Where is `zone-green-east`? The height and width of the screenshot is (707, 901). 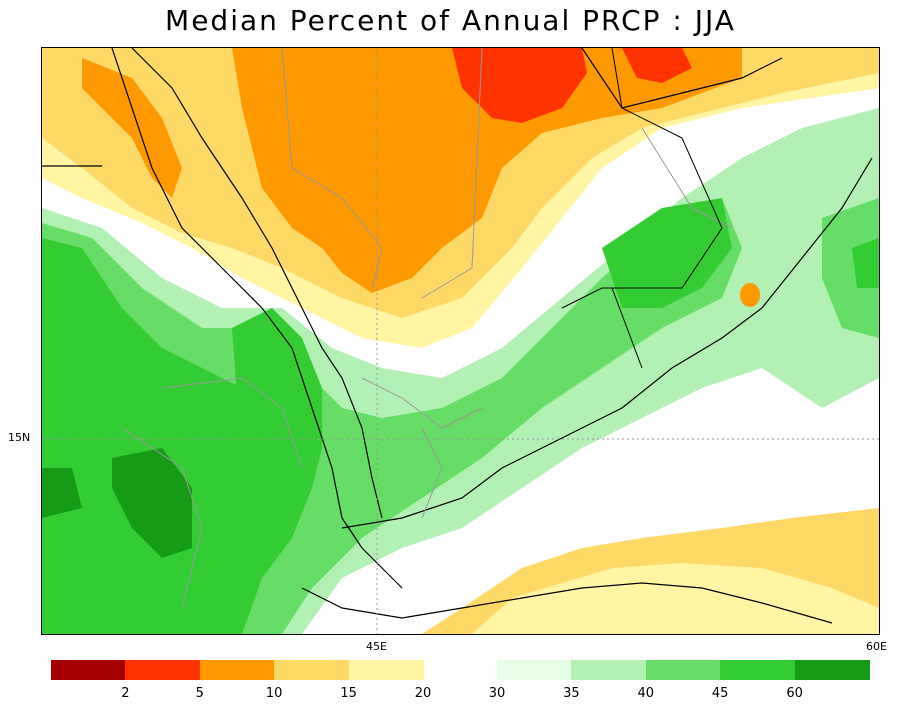
zone-green-east is located at coordinates (850, 268).